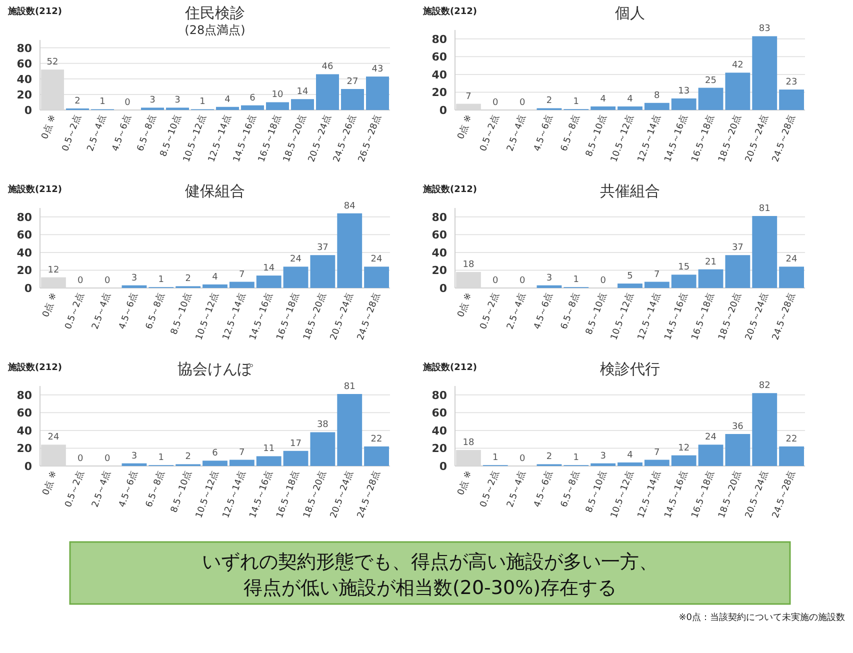 The image size is (853, 653). Describe the element at coordinates (269, 449) in the screenshot. I see `data-label: 11` at that location.